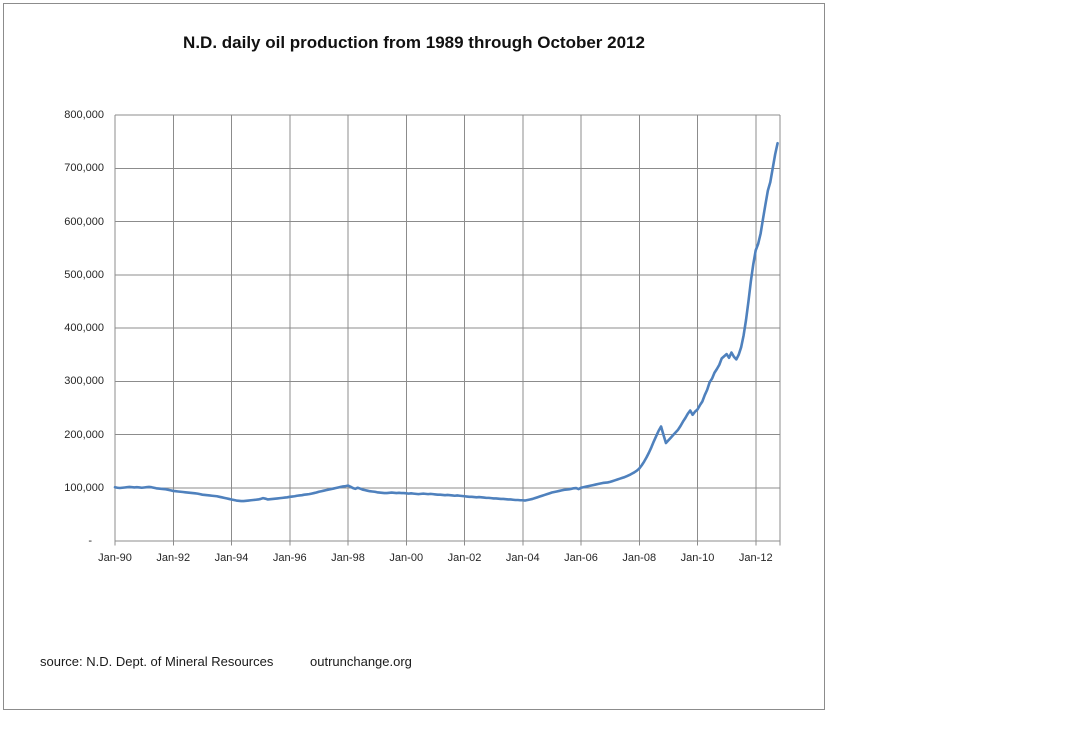 Image resolution: width=1089 pixels, height=738 pixels. I want to click on x-tick-label: Jan-06, so click(581, 558).